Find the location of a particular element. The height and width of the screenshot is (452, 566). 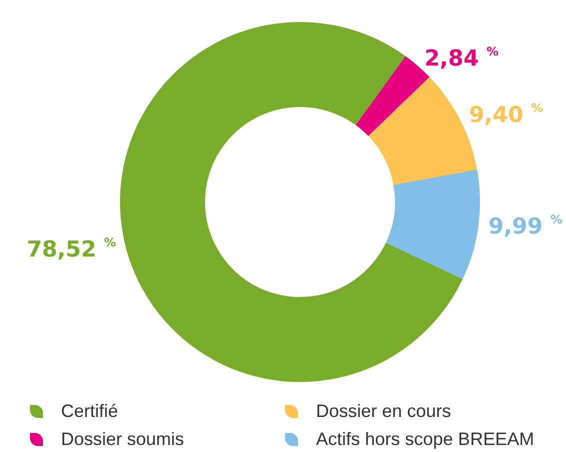

legend-label: Certifié is located at coordinates (89, 411).